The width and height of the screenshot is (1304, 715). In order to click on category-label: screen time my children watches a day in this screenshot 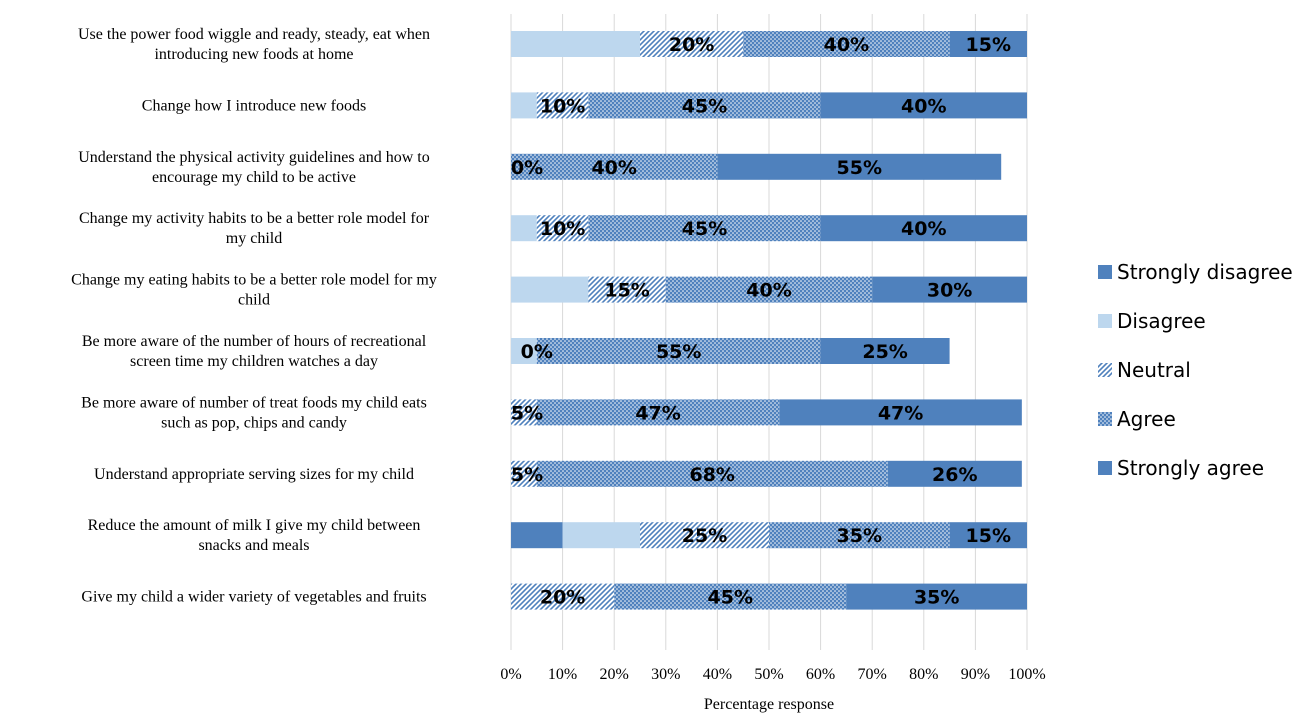, I will do `click(254, 361)`.